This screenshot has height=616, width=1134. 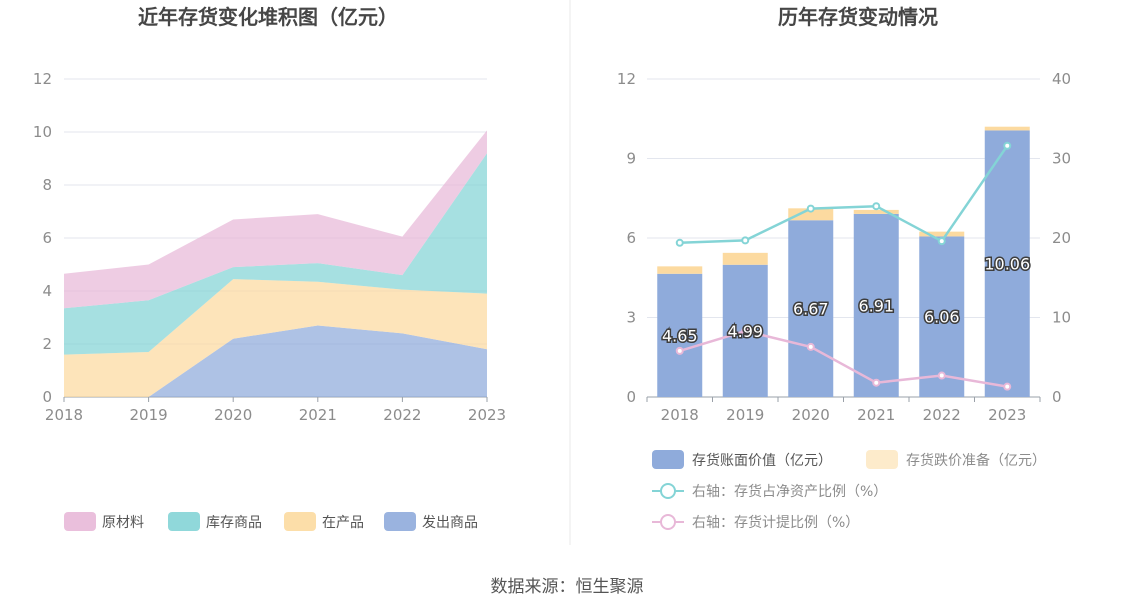 What do you see at coordinates (47, 344) in the screenshot?
I see `left-y-tick: 2` at bounding box center [47, 344].